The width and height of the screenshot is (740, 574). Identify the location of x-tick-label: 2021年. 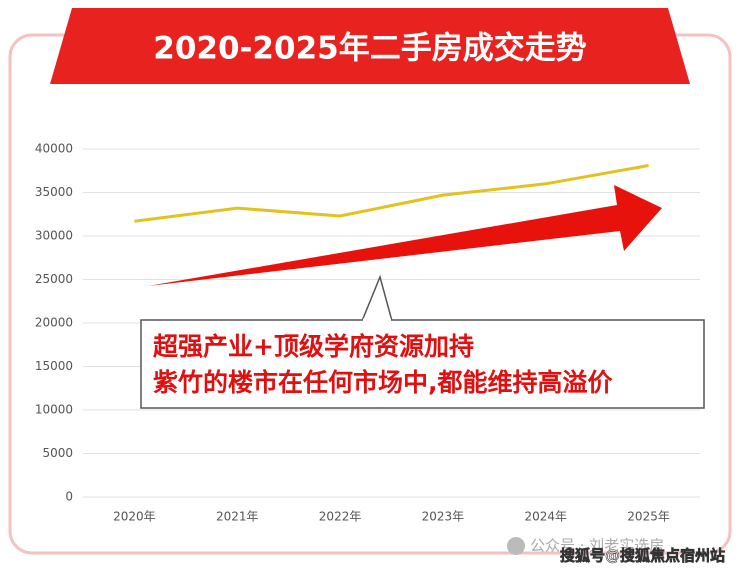
(237, 517).